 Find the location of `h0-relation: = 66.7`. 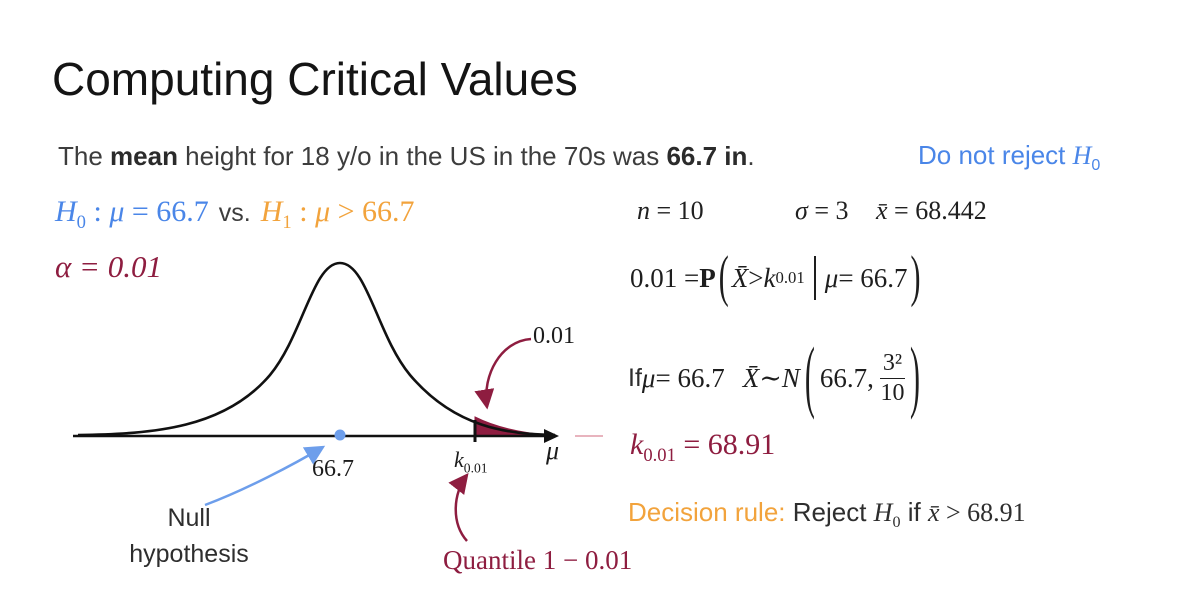

h0-relation: = 66.7 is located at coordinates (166, 211).